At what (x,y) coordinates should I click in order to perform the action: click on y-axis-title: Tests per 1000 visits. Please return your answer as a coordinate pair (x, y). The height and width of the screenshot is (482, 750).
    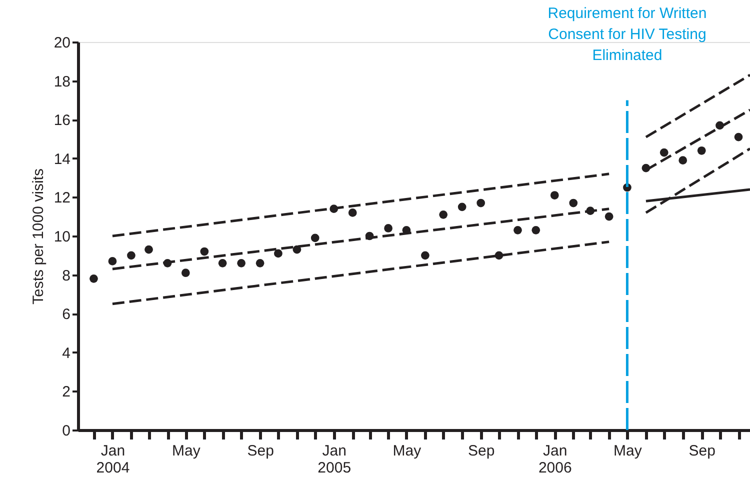
    Looking at the image, I should click on (38, 236).